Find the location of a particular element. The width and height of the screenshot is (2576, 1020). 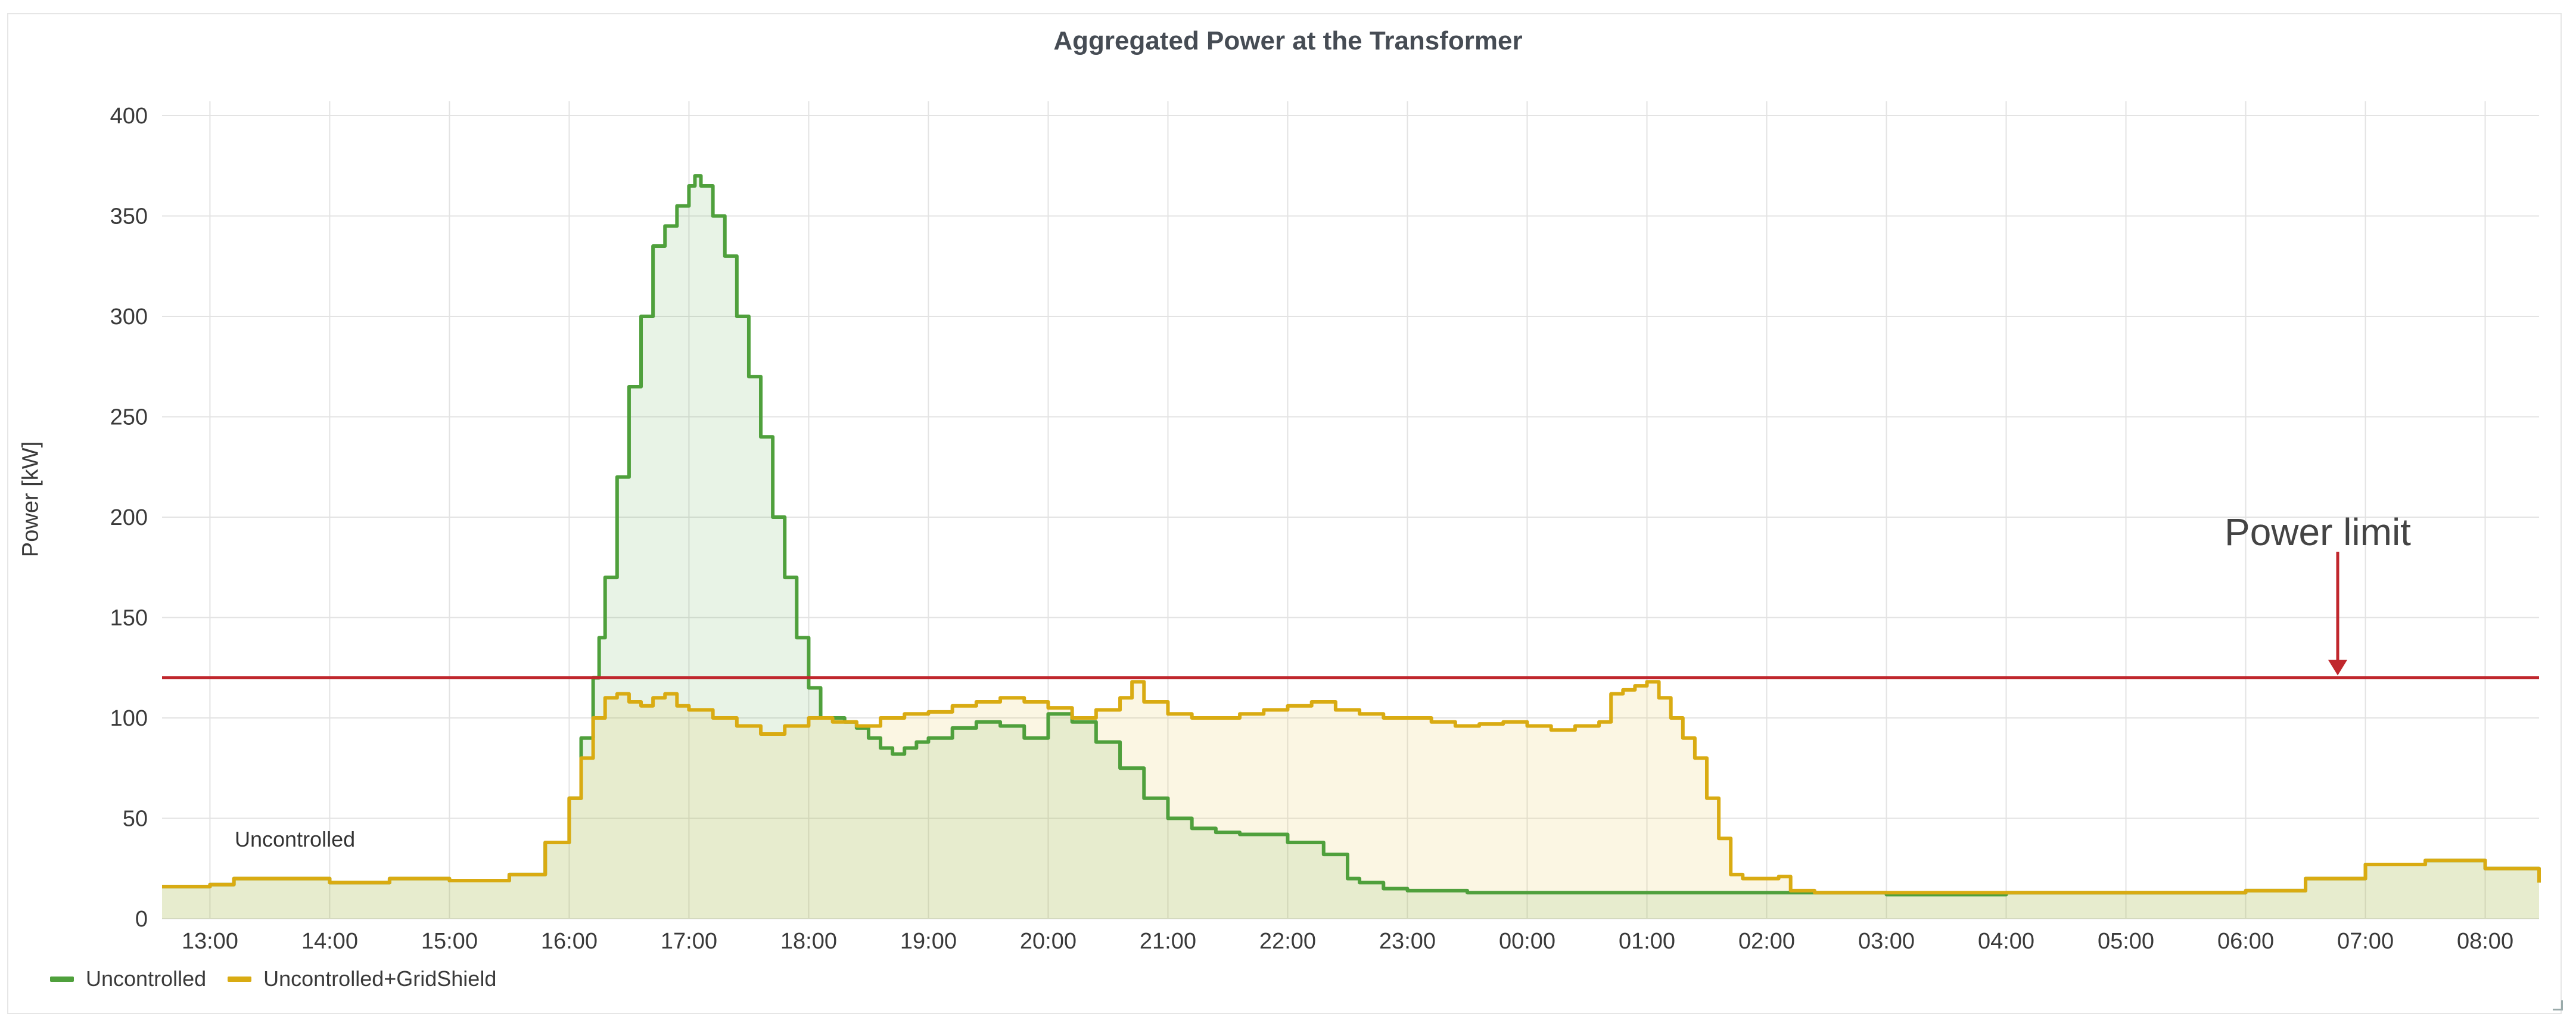

x-tick-label: 22:00 is located at coordinates (1287, 942).